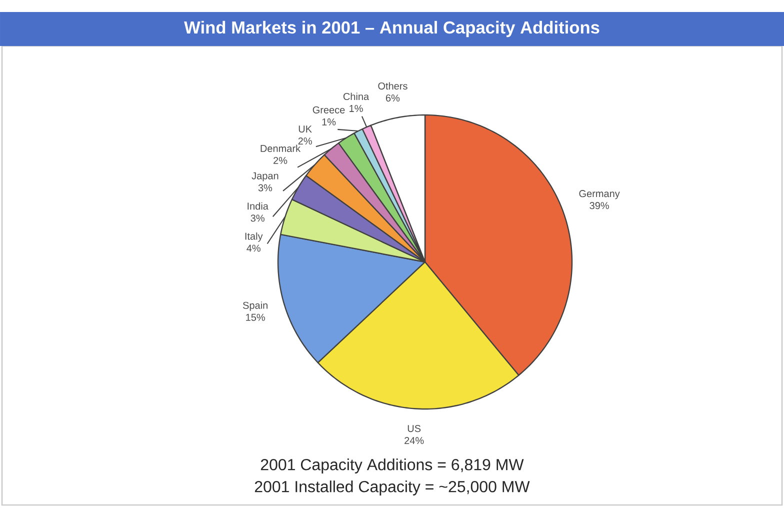  Describe the element at coordinates (254, 237) in the screenshot. I see `slice-label: Italy` at that location.